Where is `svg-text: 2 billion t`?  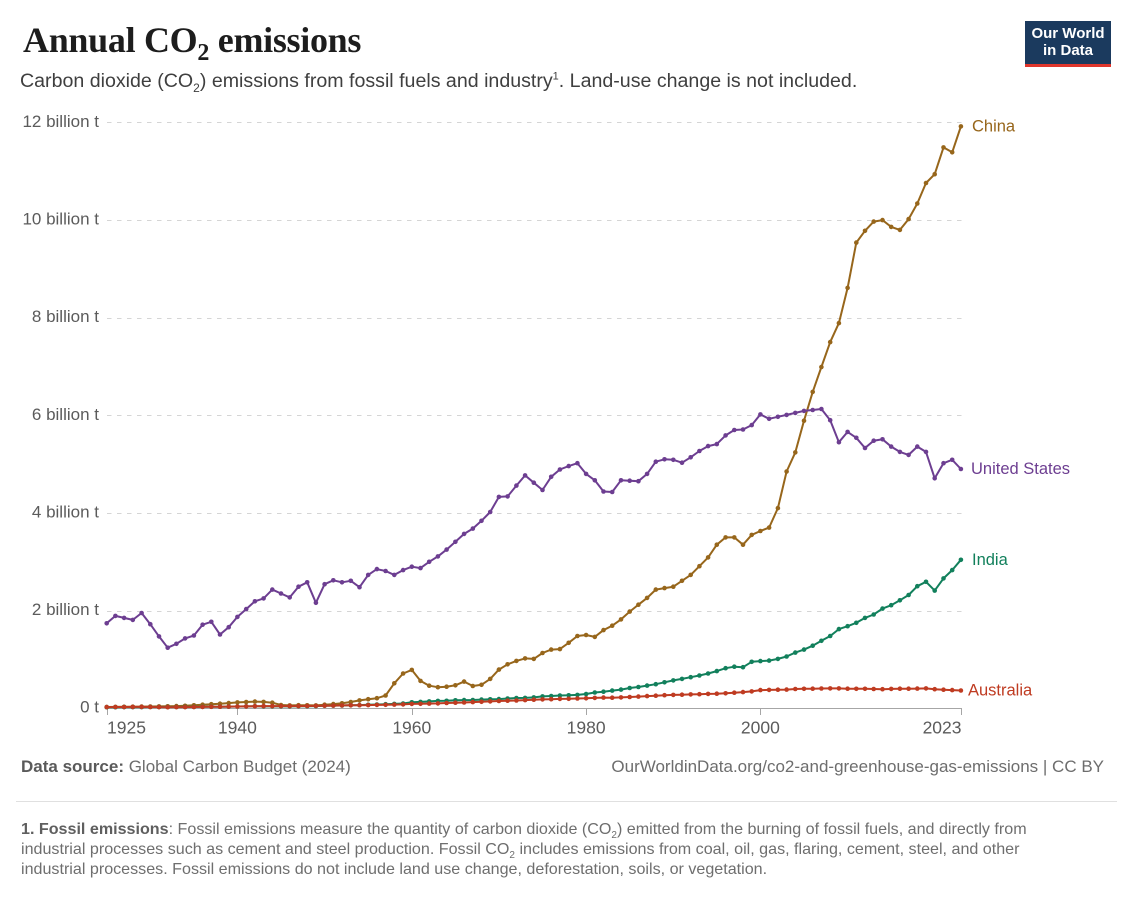 svg-text: 2 billion t is located at coordinates (65, 609).